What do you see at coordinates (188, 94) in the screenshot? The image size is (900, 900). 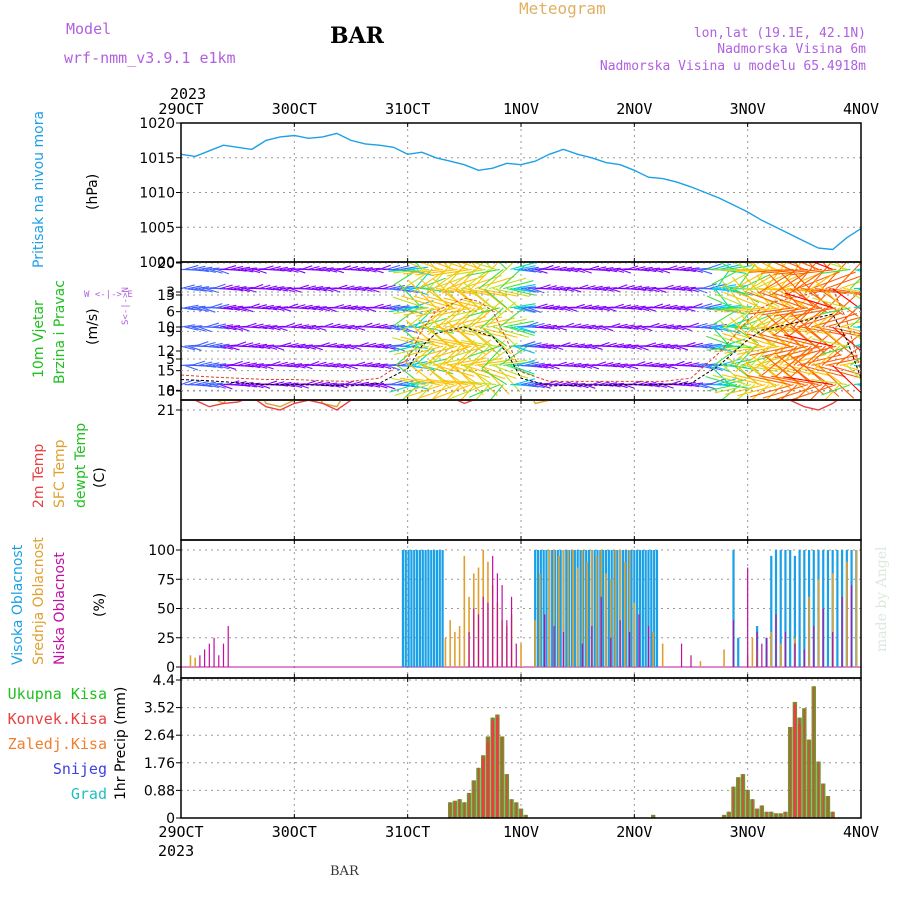 I see `year-top: 2023` at bounding box center [188, 94].